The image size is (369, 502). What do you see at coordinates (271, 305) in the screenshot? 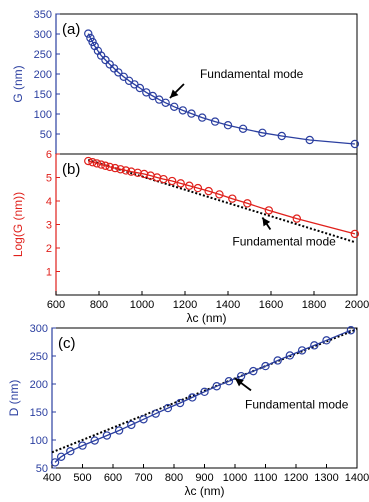
I see `x-tick-label: 1600` at bounding box center [271, 305].